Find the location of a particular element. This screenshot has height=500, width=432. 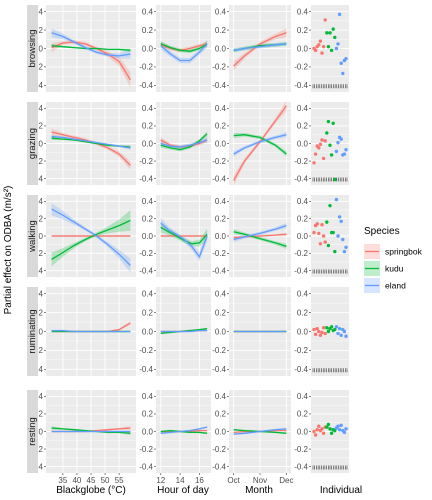

panel-ruminating-blackglobe: -0.4-0.20.00.20.4 is located at coordinates (82, 331).